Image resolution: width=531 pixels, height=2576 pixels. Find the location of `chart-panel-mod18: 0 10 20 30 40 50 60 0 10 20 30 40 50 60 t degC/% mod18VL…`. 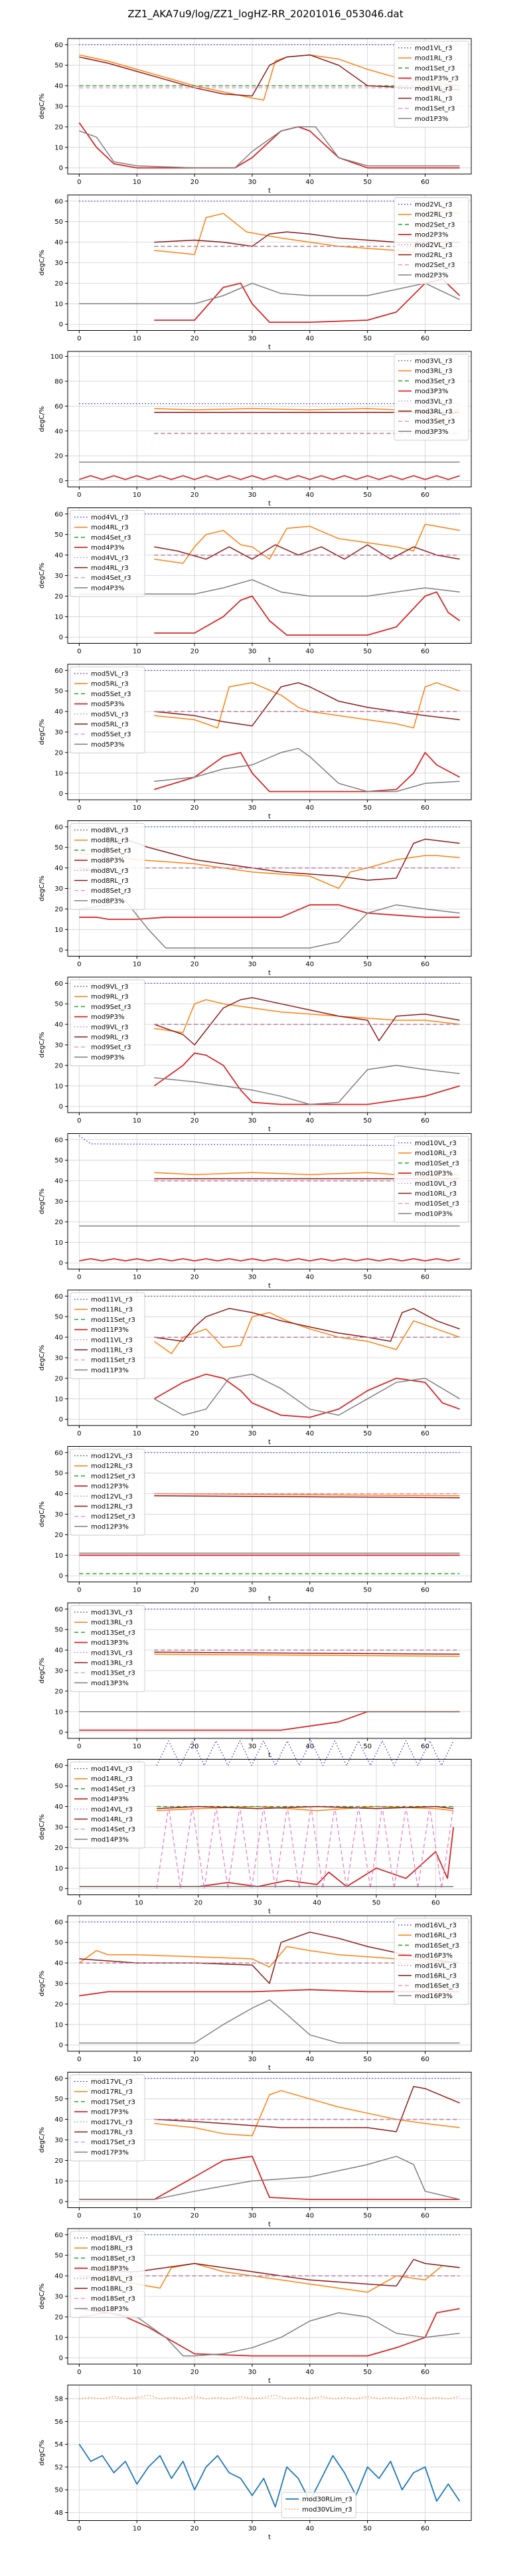

chart-panel-mod18: 0 10 20 30 40 50 60 0 10 20 30 40 50 60 t degC/% mod18VL… is located at coordinates (255, 2306).